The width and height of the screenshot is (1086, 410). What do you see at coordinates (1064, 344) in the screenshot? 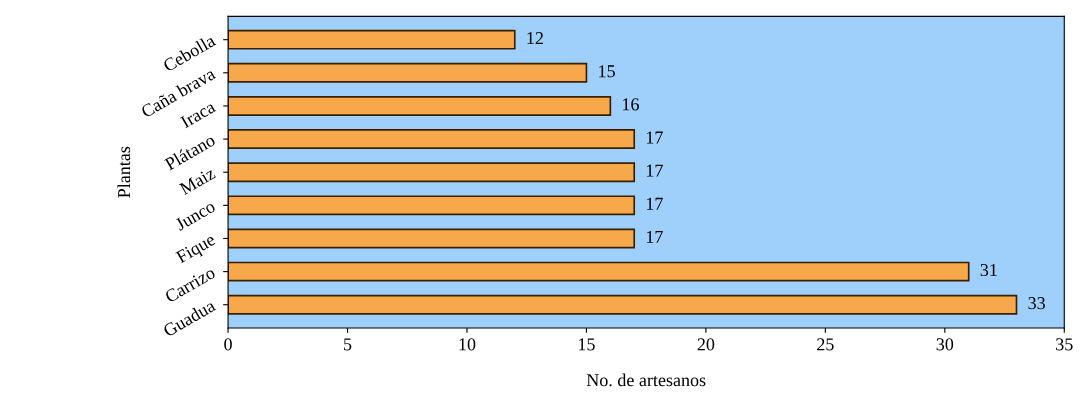
I see `x-tick-label: 35` at bounding box center [1064, 344].